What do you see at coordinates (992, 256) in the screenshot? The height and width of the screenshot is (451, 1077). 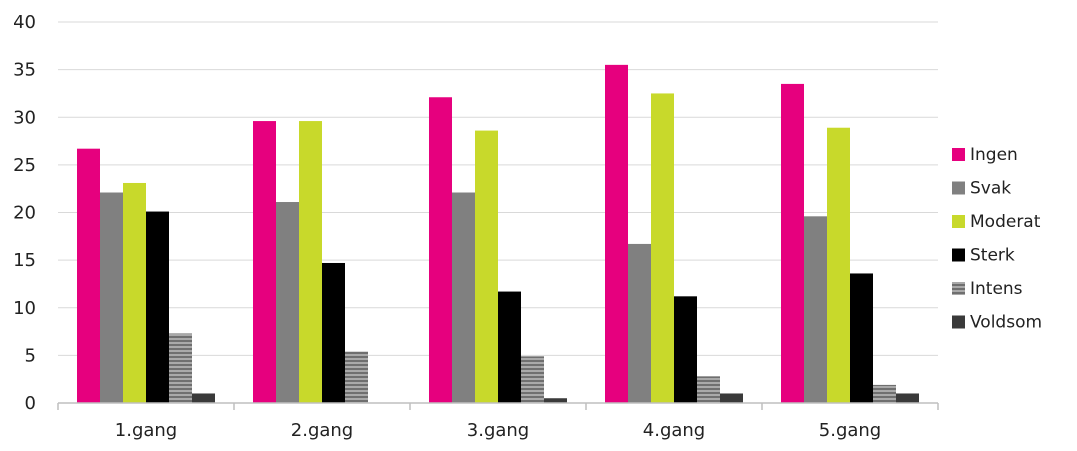 I see `legend-label-sterk: Sterk` at bounding box center [992, 256].